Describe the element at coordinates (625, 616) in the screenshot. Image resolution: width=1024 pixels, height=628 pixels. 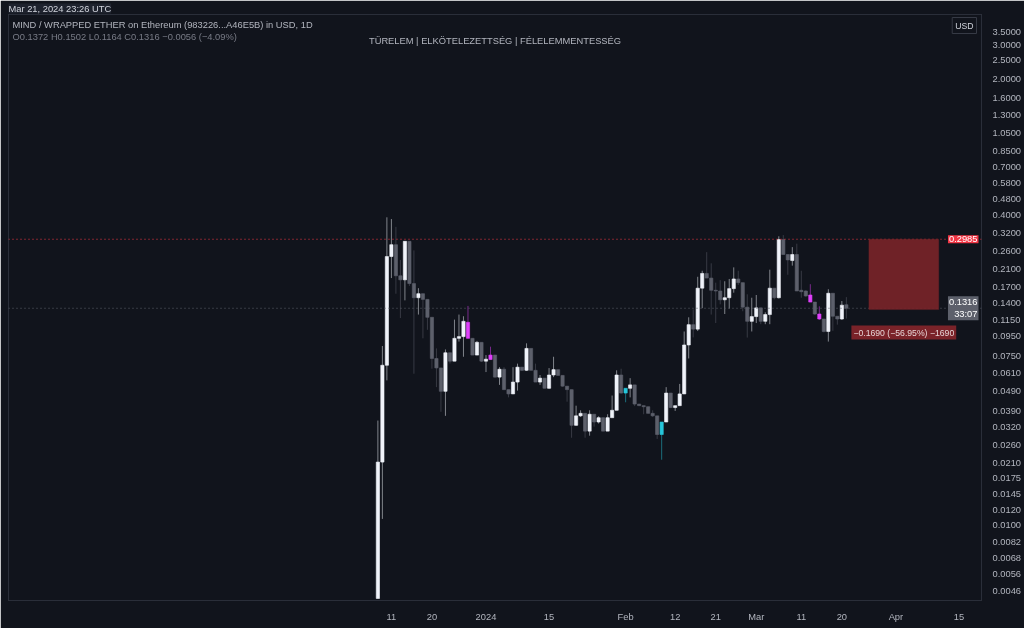
I see `x-tick-label: Feb` at that location.